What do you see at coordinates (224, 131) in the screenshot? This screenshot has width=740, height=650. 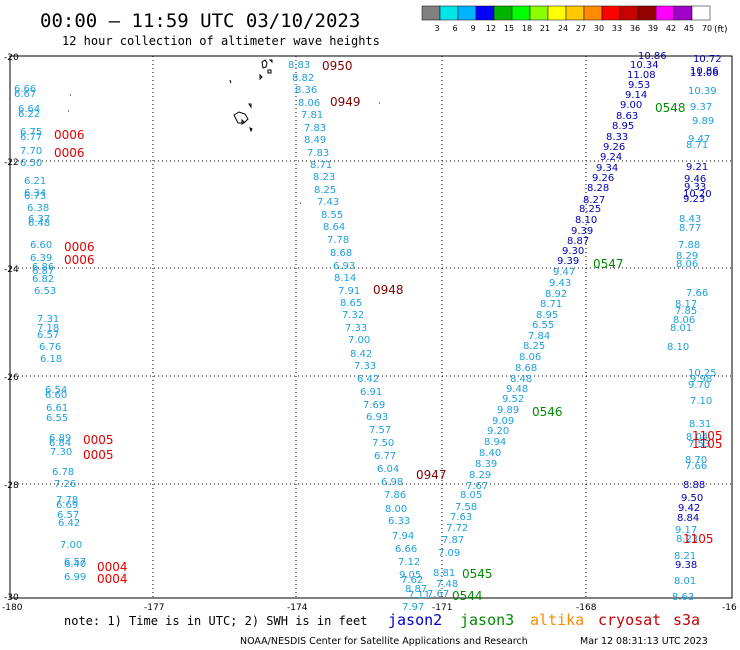 I see `island-outlines` at bounding box center [224, 131].